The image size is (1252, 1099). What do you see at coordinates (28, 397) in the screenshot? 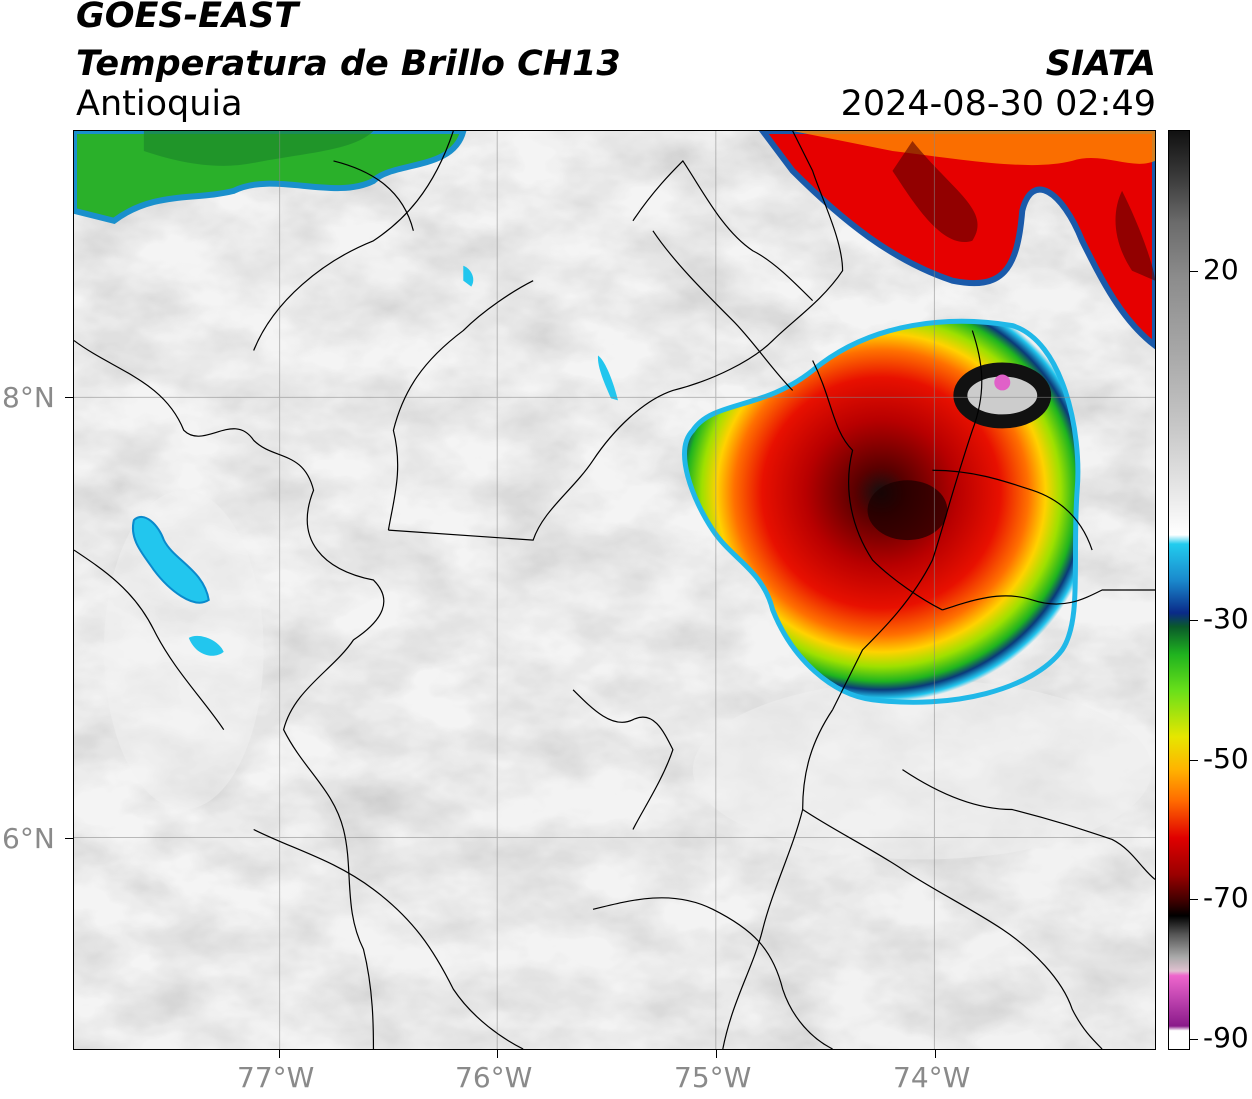
I see `lat-label: 8°N` at bounding box center [28, 397].